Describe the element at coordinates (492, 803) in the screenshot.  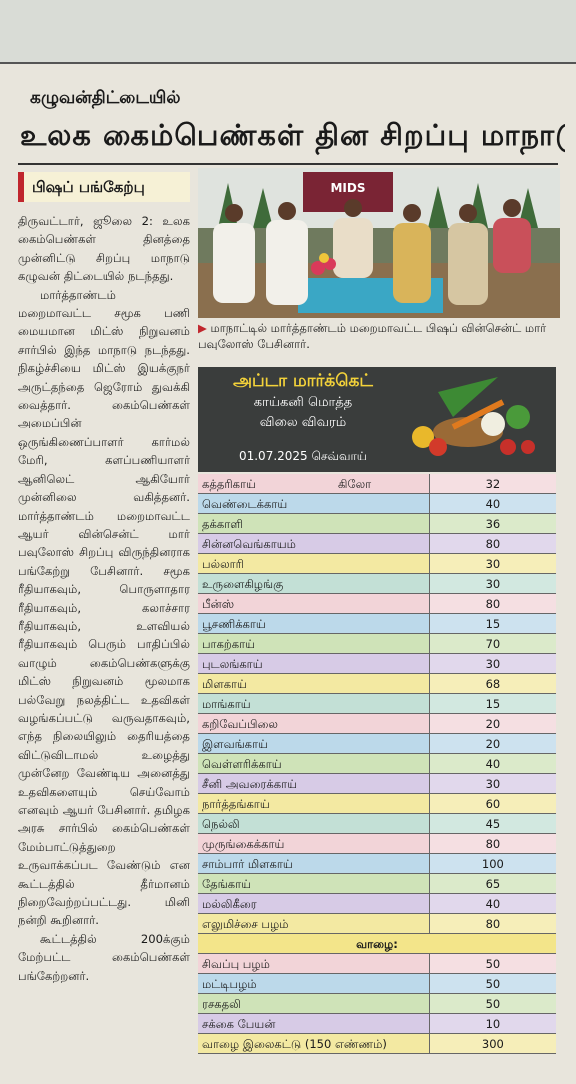
I see `item-price: 60` at that location.